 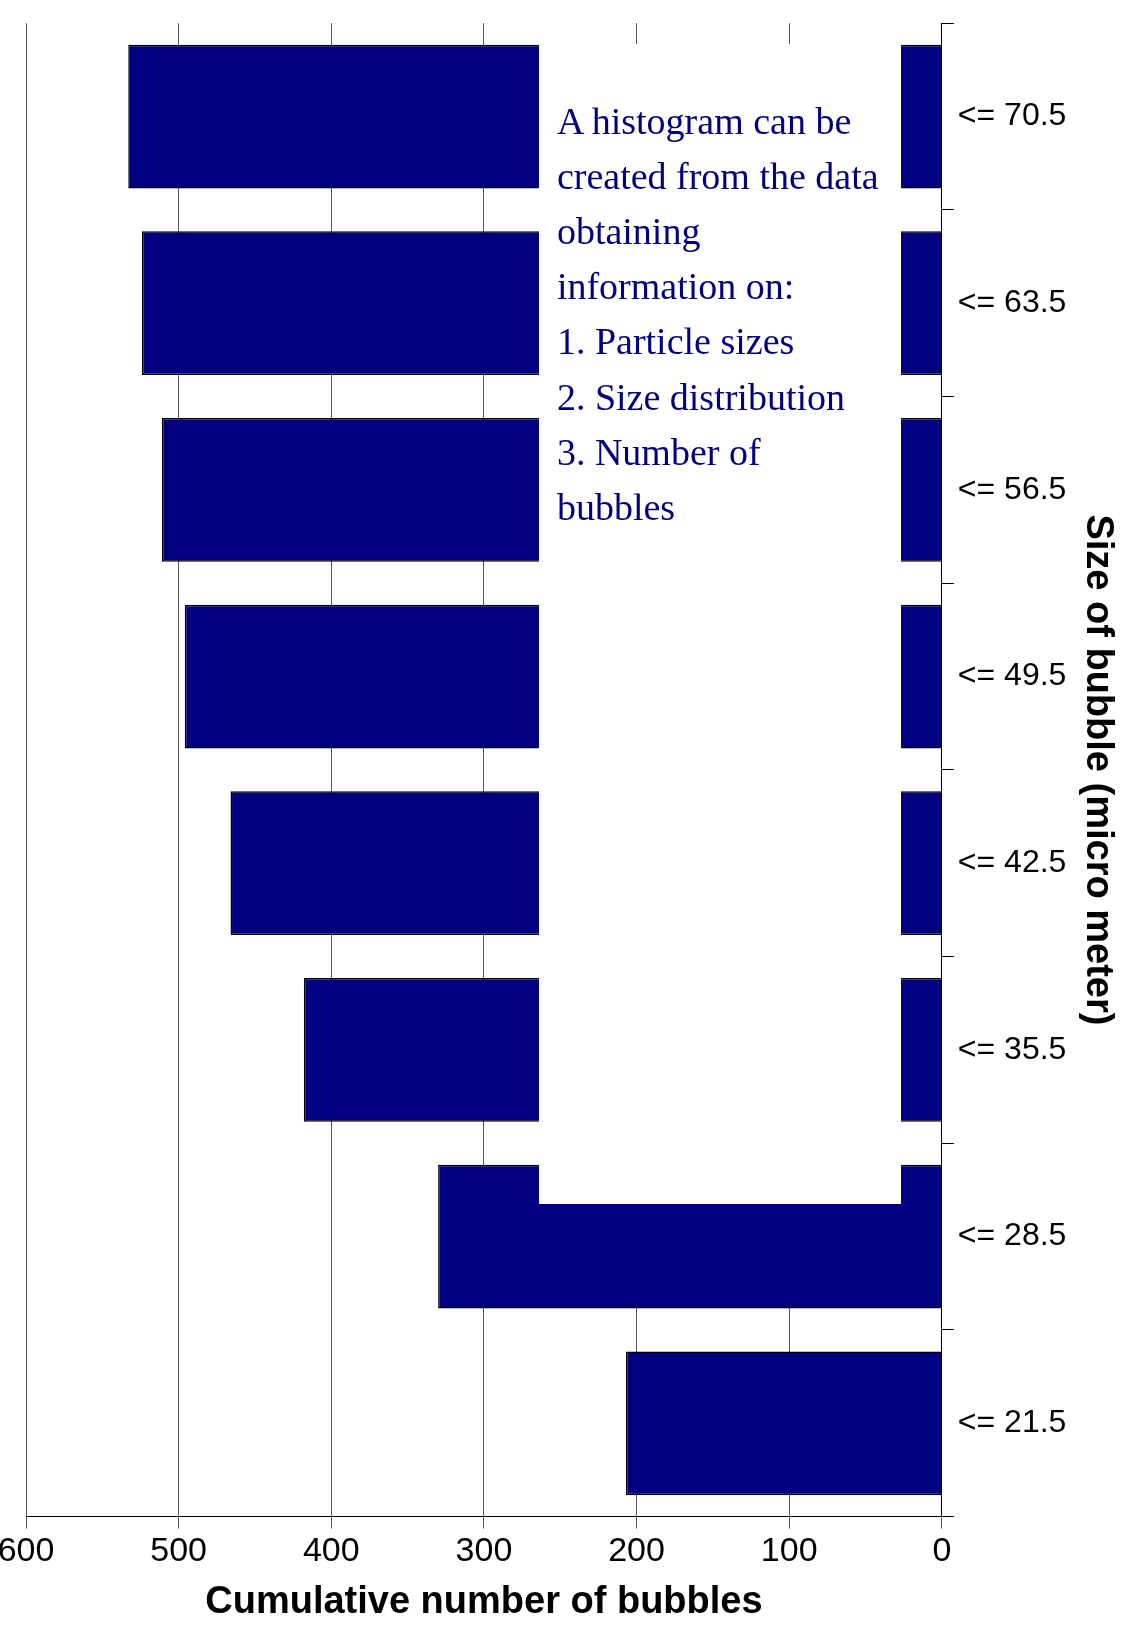 I want to click on annotation: 2. Size distribution, so click(x=701, y=397).